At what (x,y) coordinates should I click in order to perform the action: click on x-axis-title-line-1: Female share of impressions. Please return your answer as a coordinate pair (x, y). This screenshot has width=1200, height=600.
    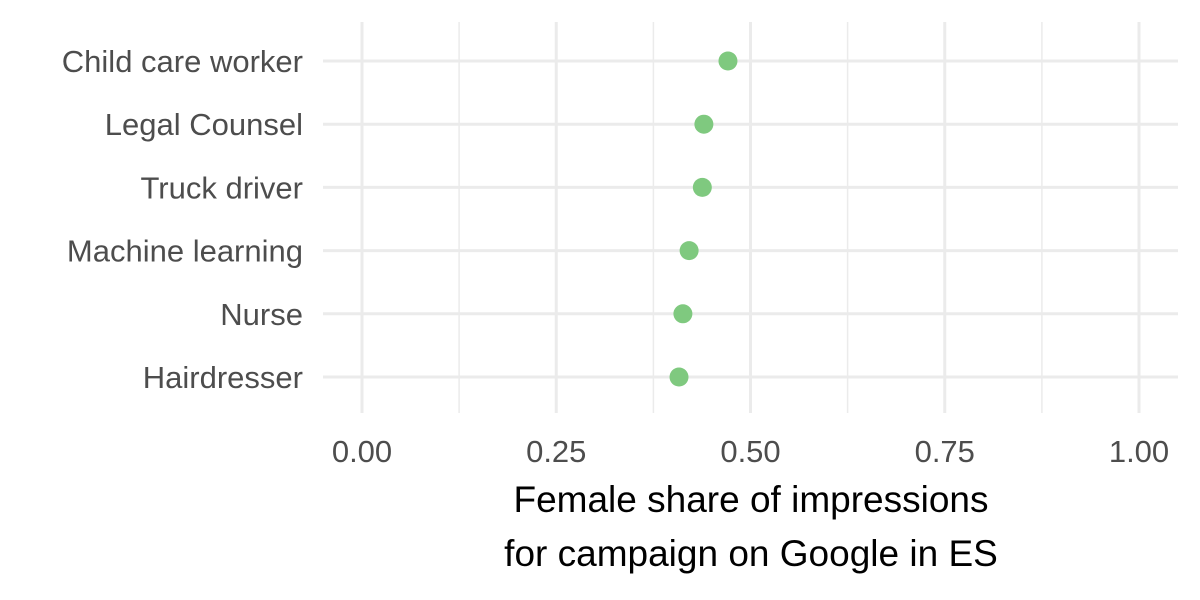
    Looking at the image, I should click on (750, 499).